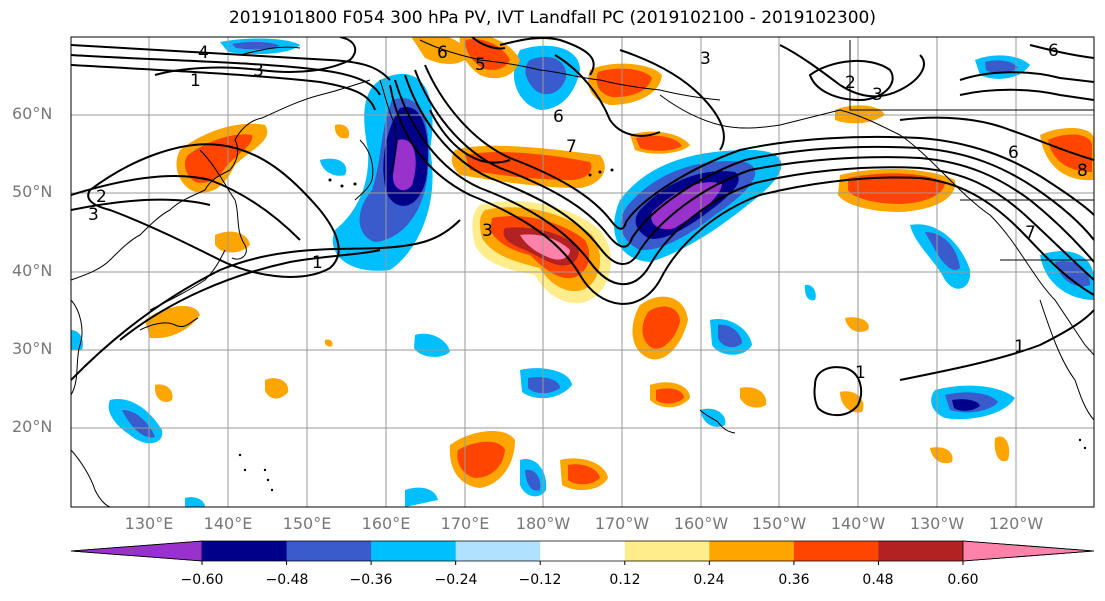  I want to click on lon-label: 140°W, so click(858, 523).